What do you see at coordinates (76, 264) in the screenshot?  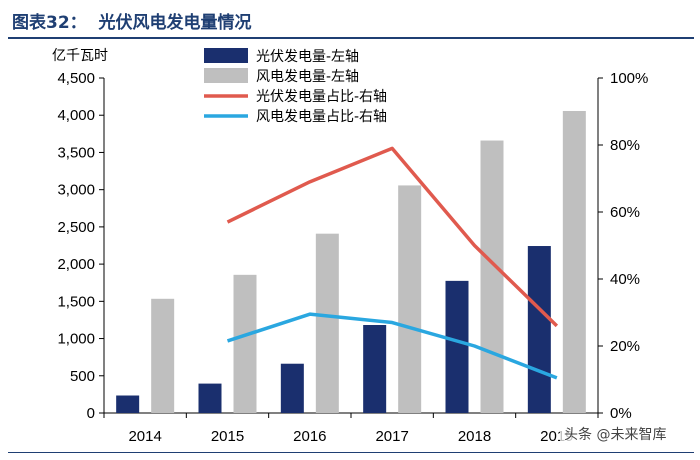 I see `y-tick-label-left: 2,000` at bounding box center [76, 264].